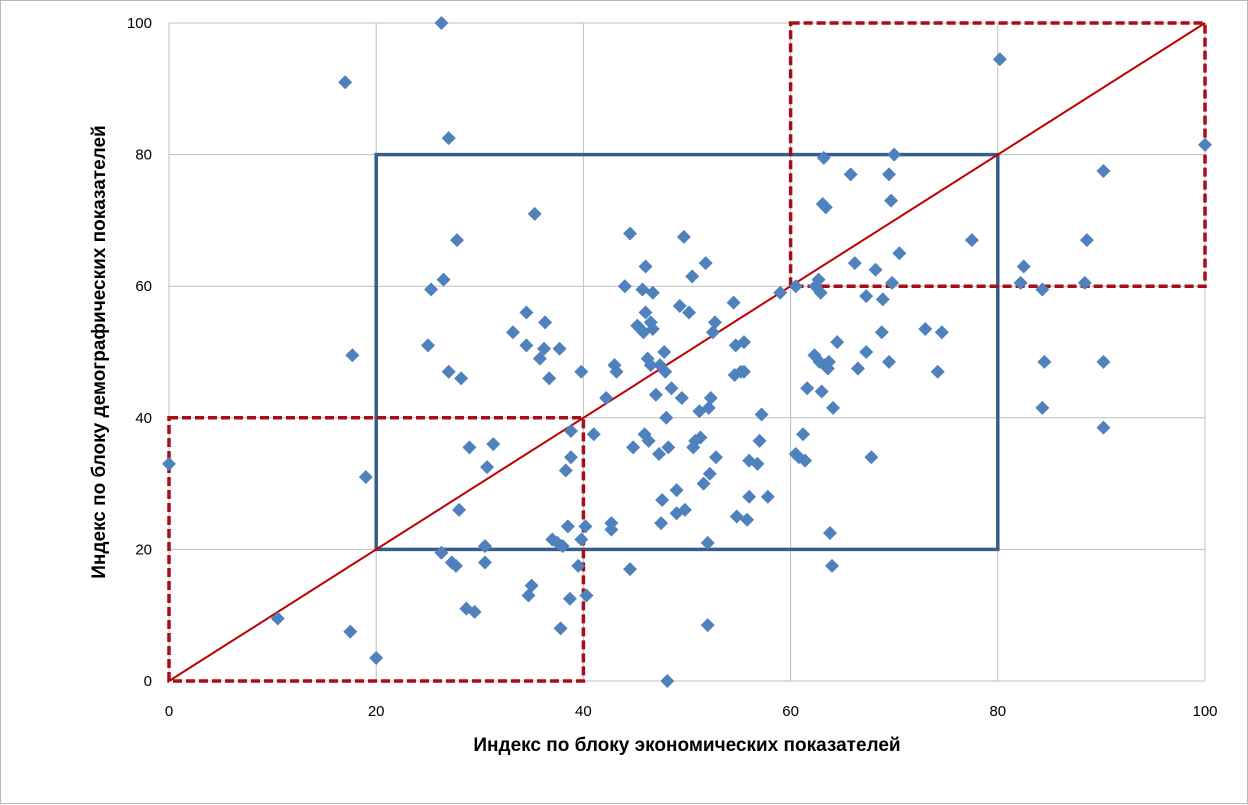 This screenshot has width=1248, height=805. What do you see at coordinates (139, 23) in the screenshot?
I see `y-tick-label: 100` at bounding box center [139, 23].